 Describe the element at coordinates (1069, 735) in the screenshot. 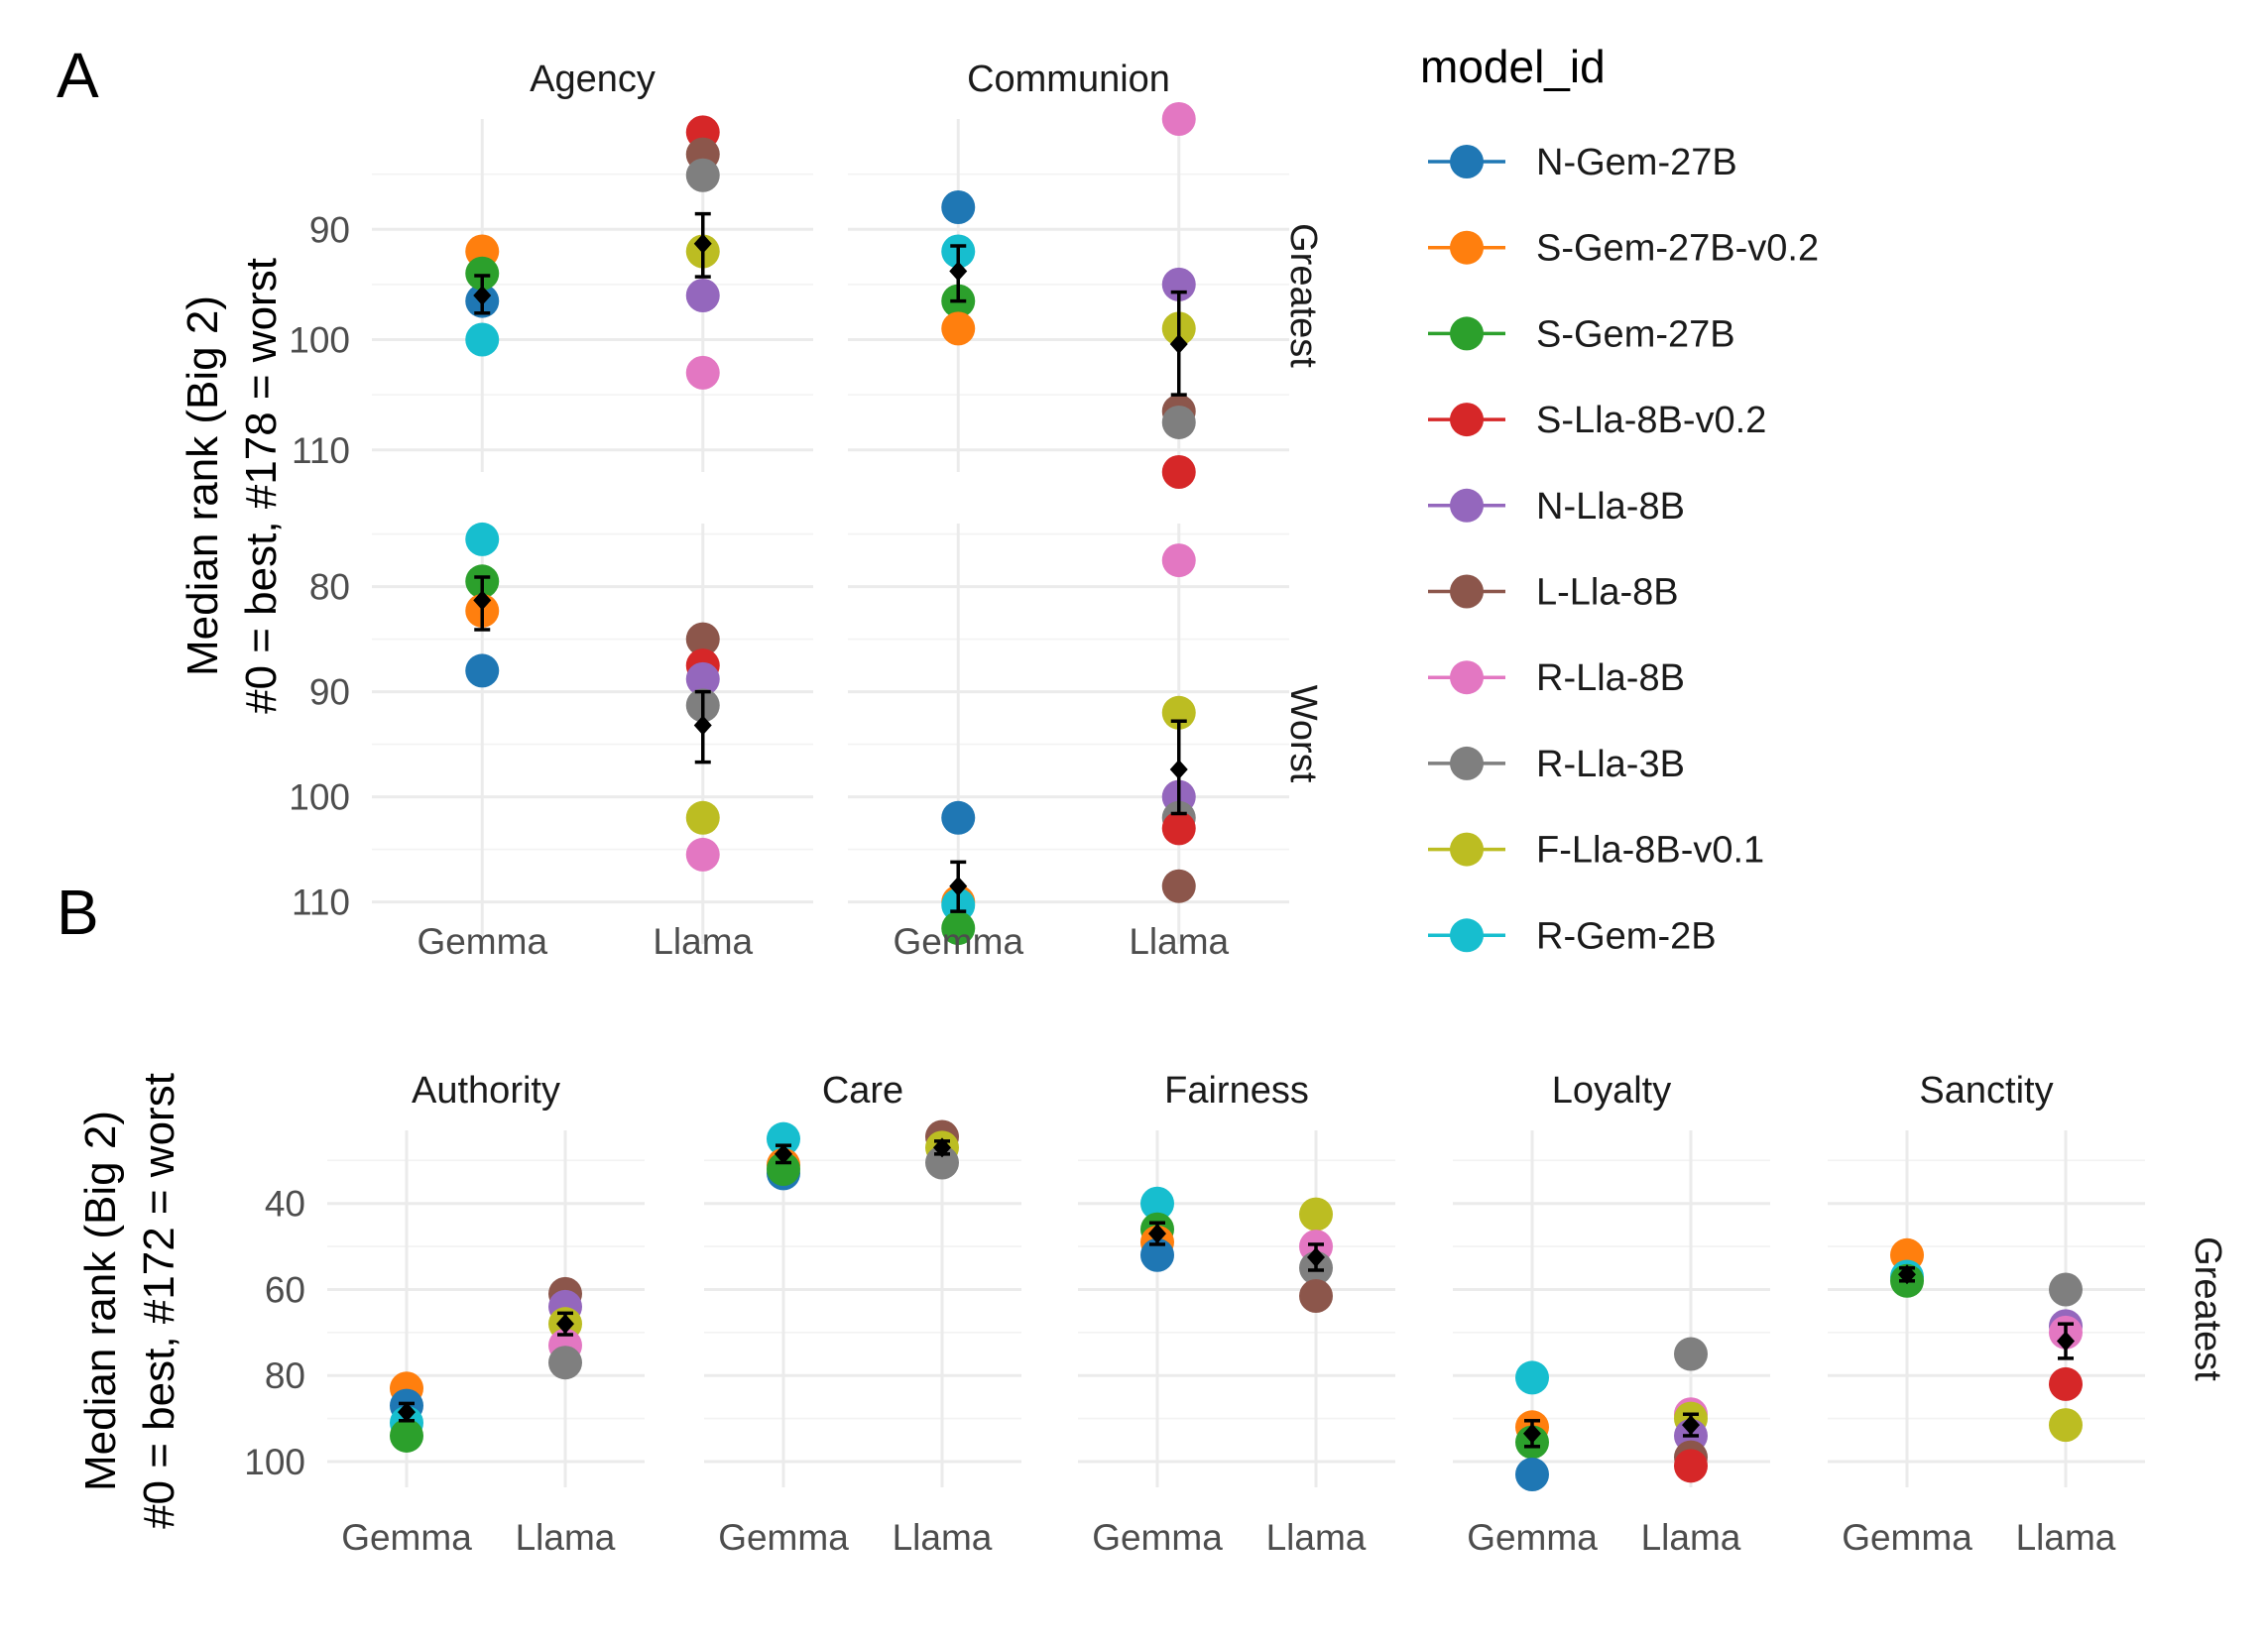

I see `facet-communion-worst` at that location.